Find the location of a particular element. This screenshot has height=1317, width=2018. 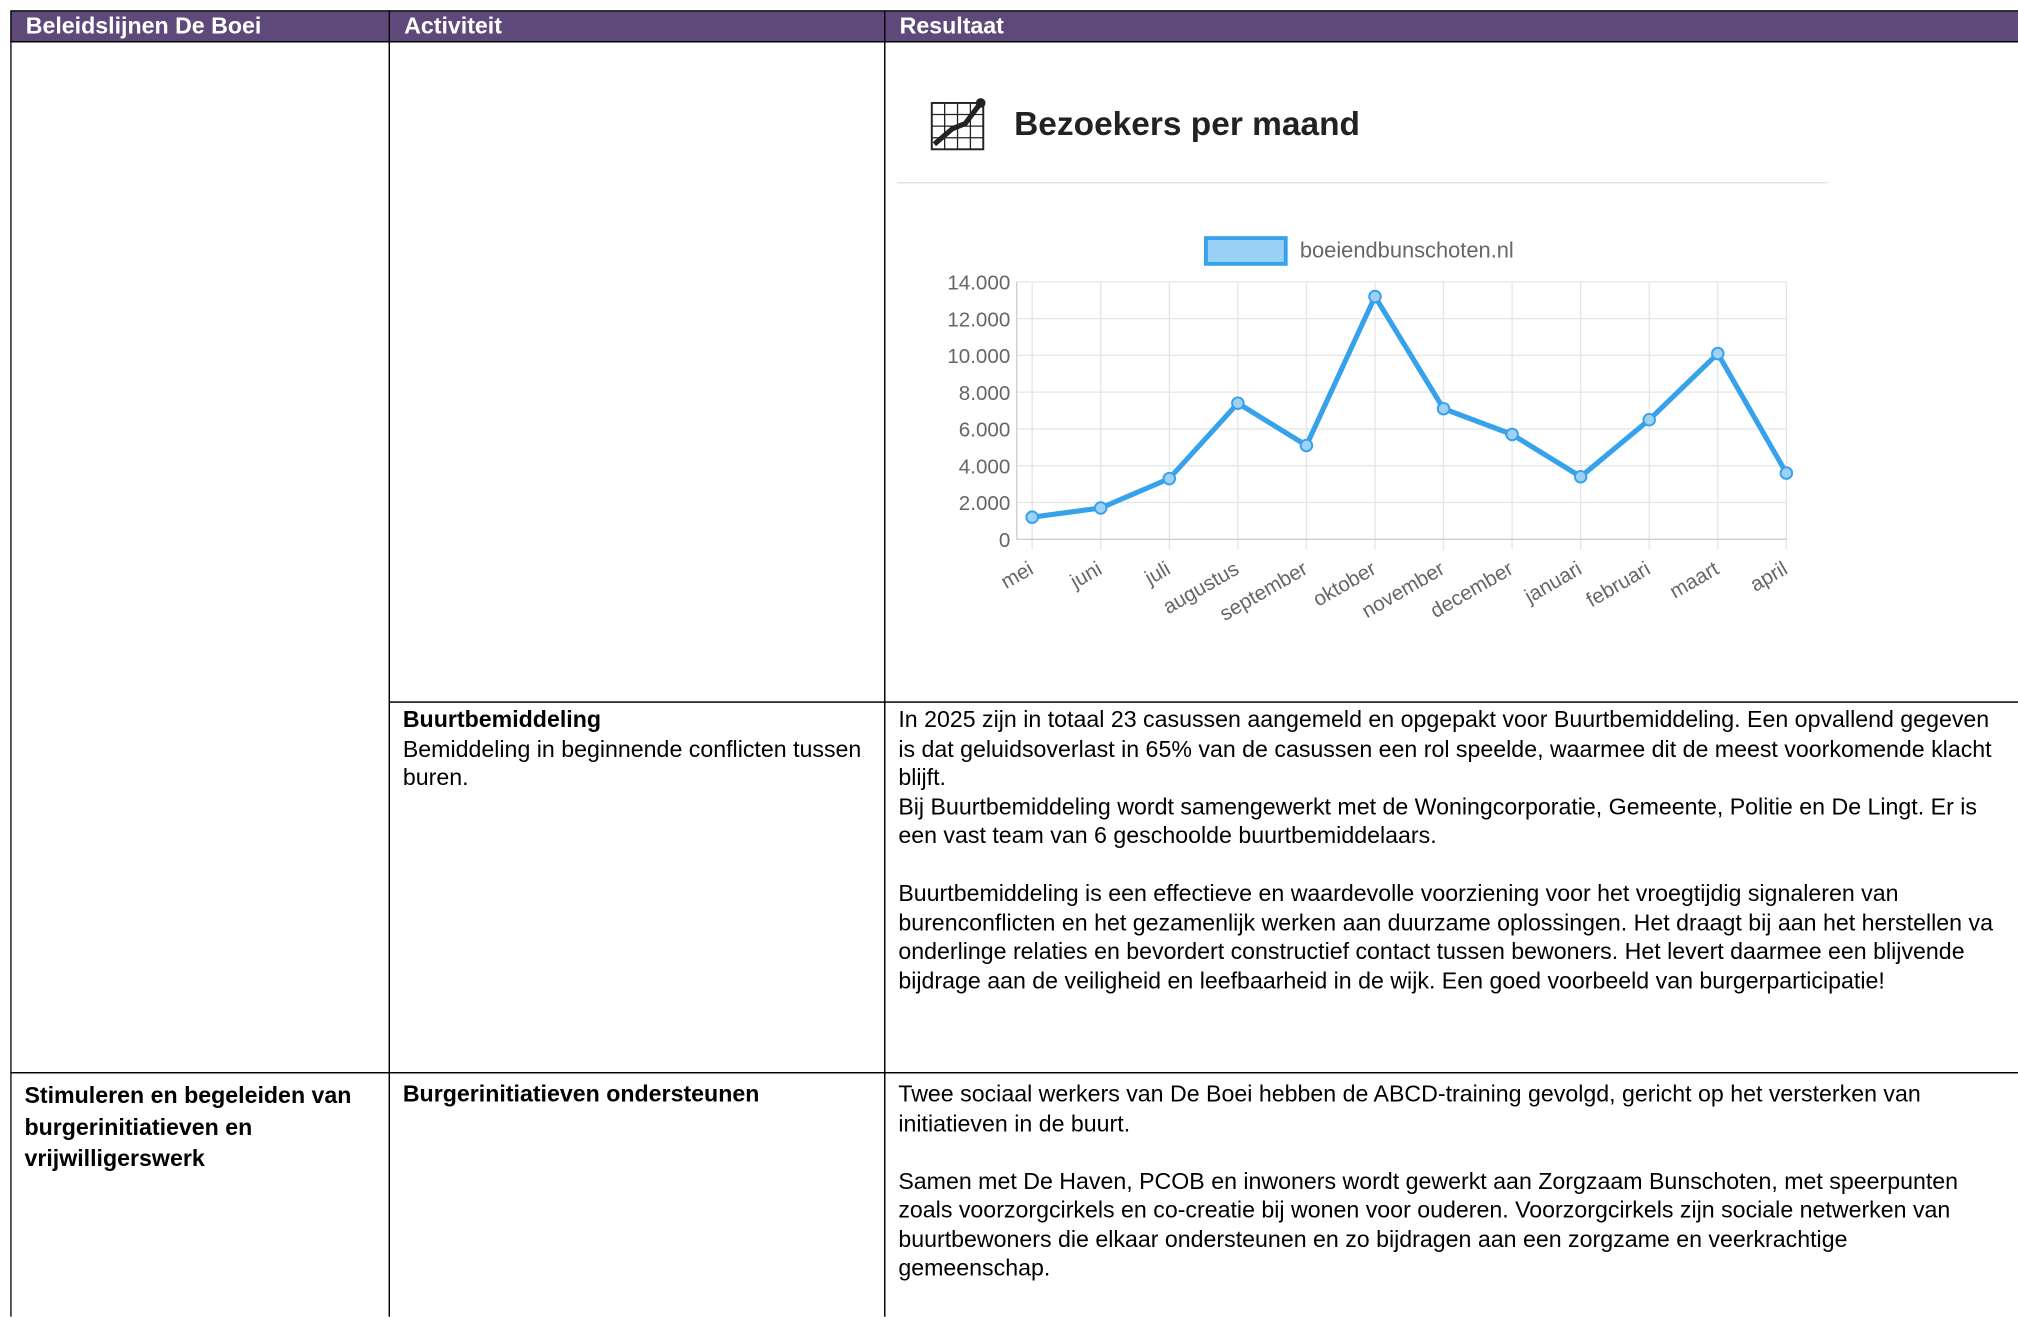

header-cell: Resultaat is located at coordinates (1451, 26).